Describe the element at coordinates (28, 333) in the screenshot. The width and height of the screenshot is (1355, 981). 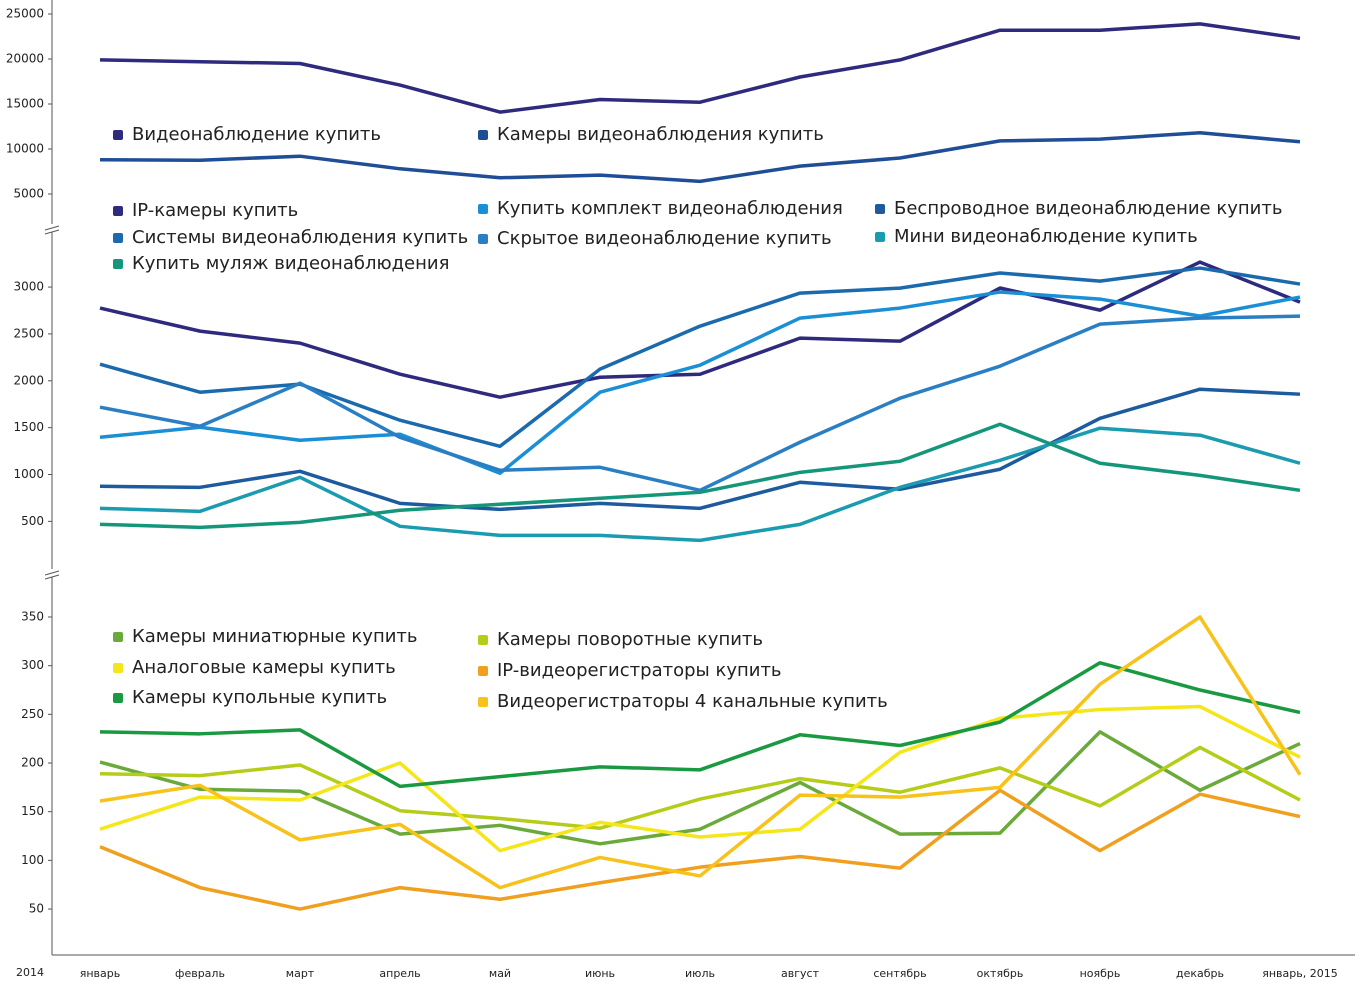
I see `y-tick-label: 2500` at that location.